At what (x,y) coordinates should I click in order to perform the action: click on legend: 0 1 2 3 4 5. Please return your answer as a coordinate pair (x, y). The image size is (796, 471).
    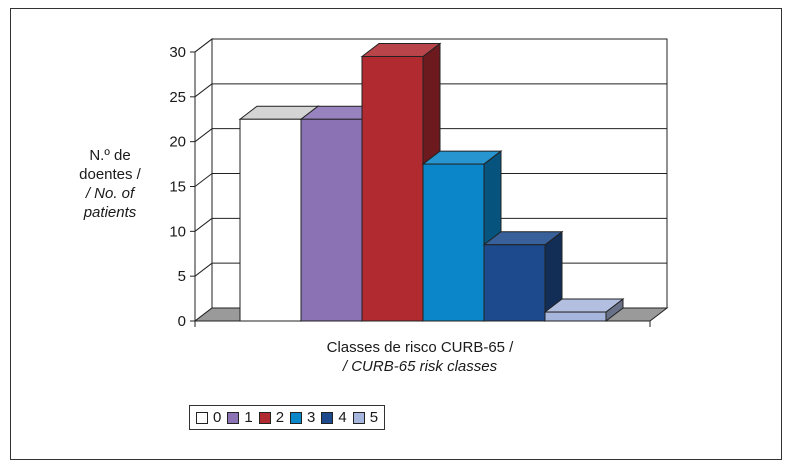
    Looking at the image, I should click on (287, 417).